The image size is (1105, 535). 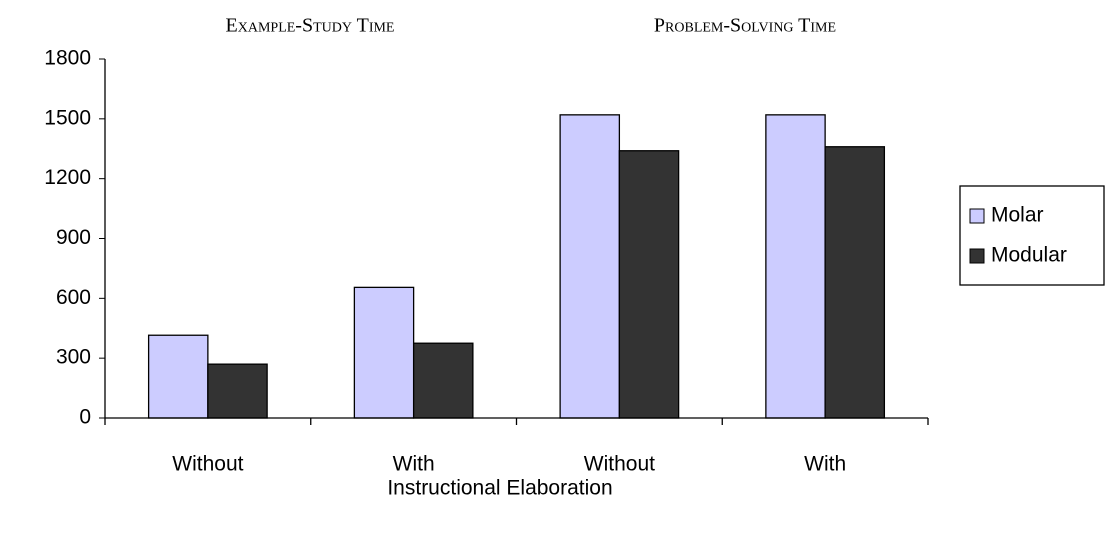 What do you see at coordinates (310, 26) in the screenshot?
I see `annotation: Example-Study Time` at bounding box center [310, 26].